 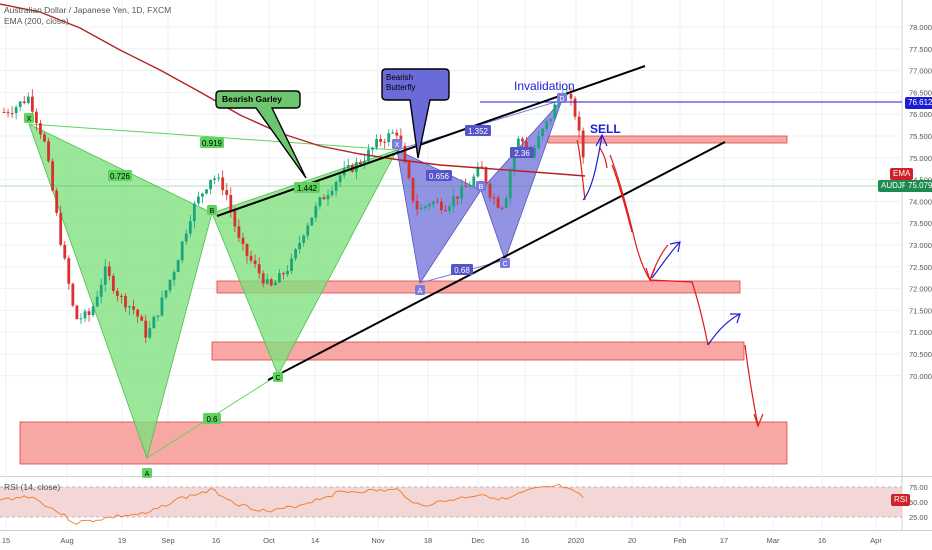 I want to click on price-tick-label: 74.000, so click(x=920, y=201).